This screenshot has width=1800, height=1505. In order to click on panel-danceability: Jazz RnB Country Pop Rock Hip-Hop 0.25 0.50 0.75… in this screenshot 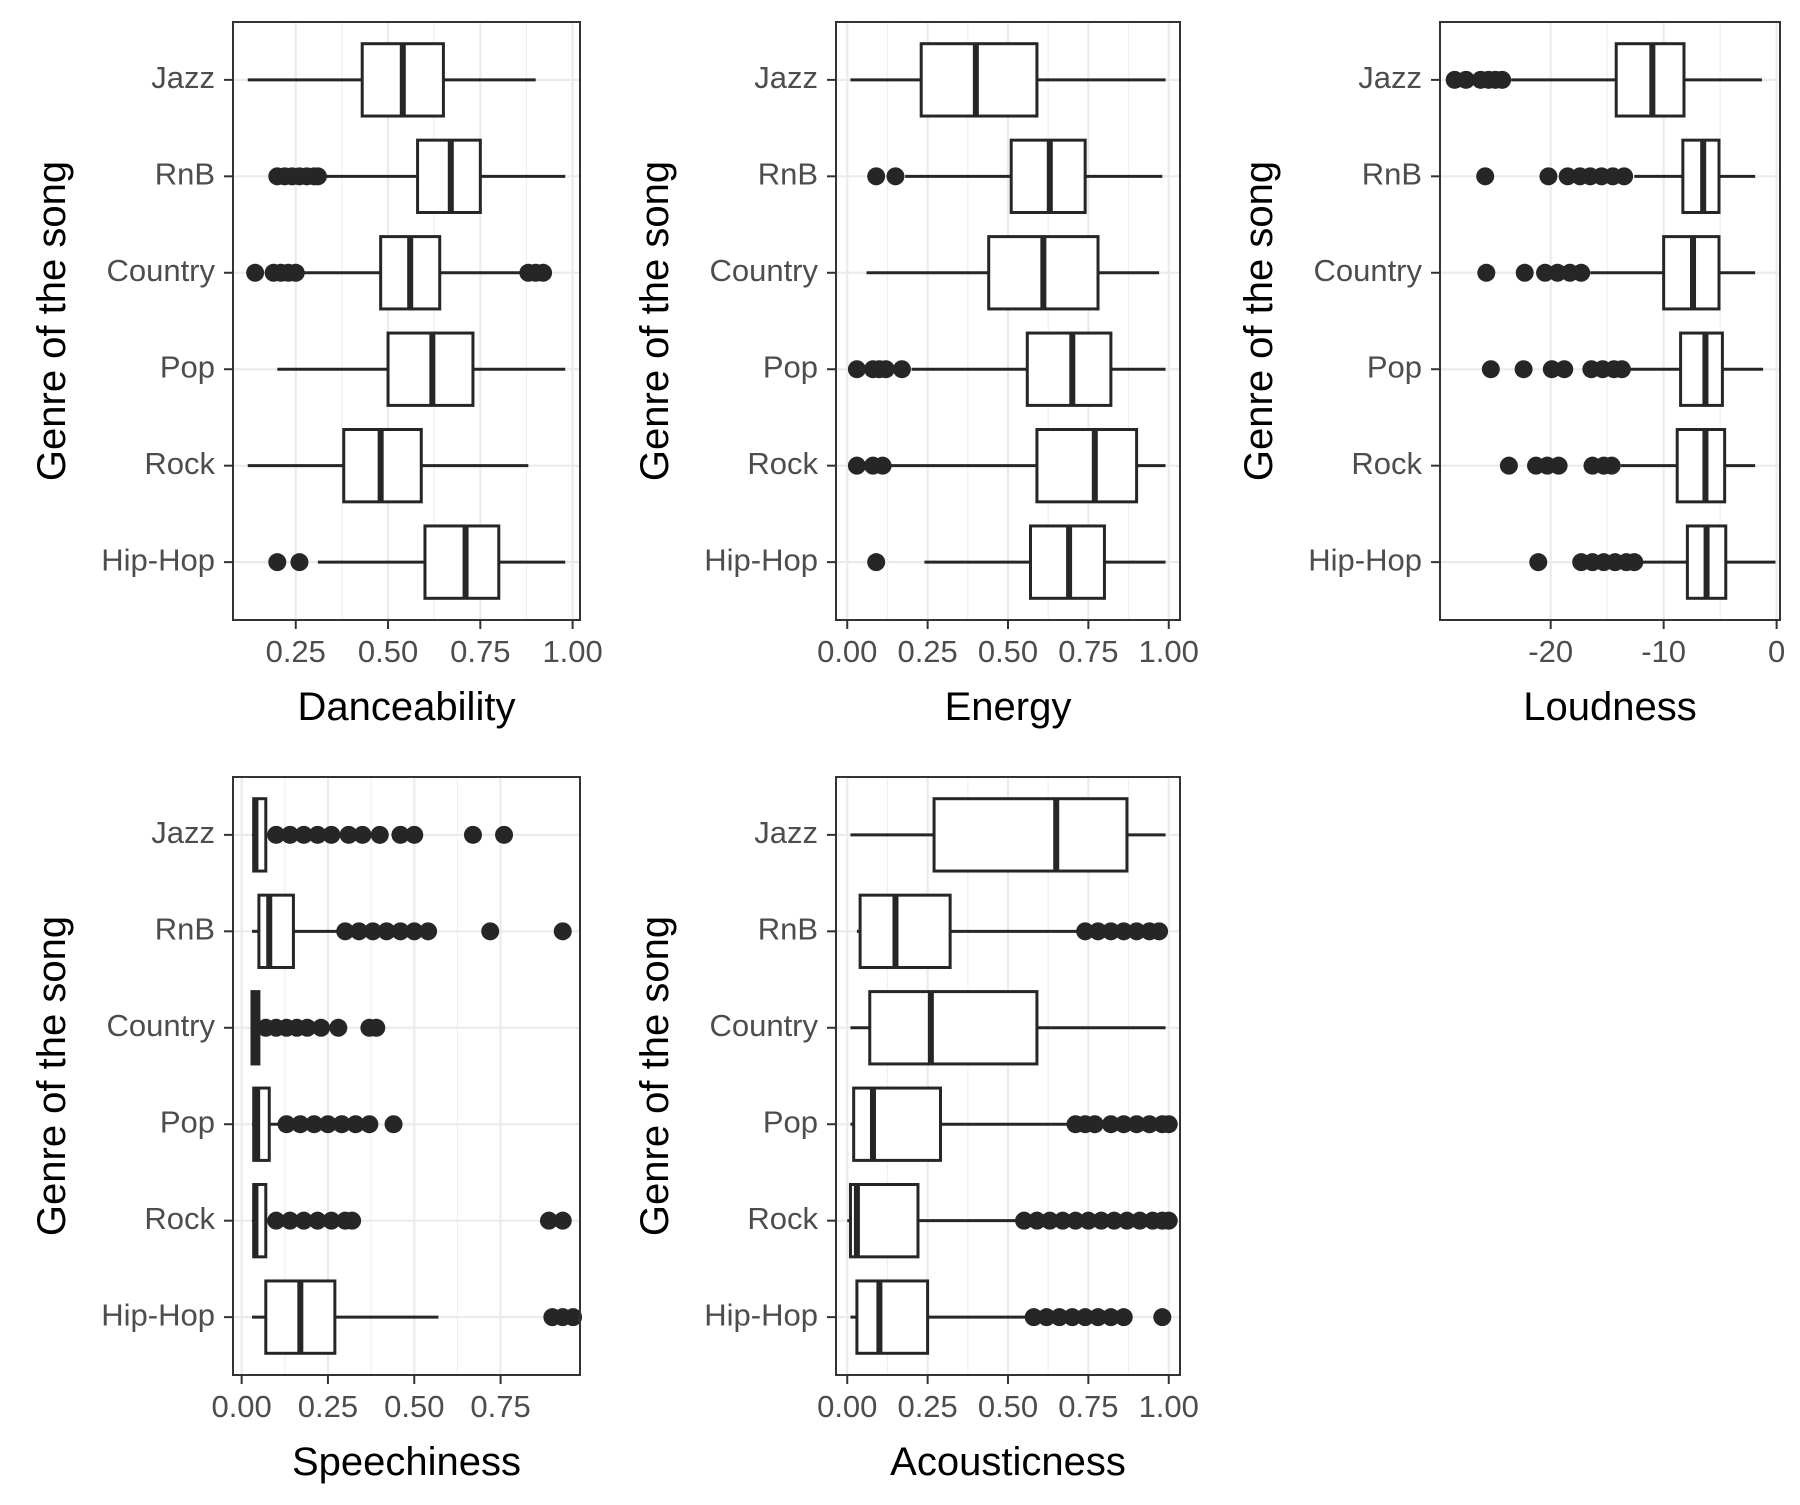, I will do `click(316, 375)`.